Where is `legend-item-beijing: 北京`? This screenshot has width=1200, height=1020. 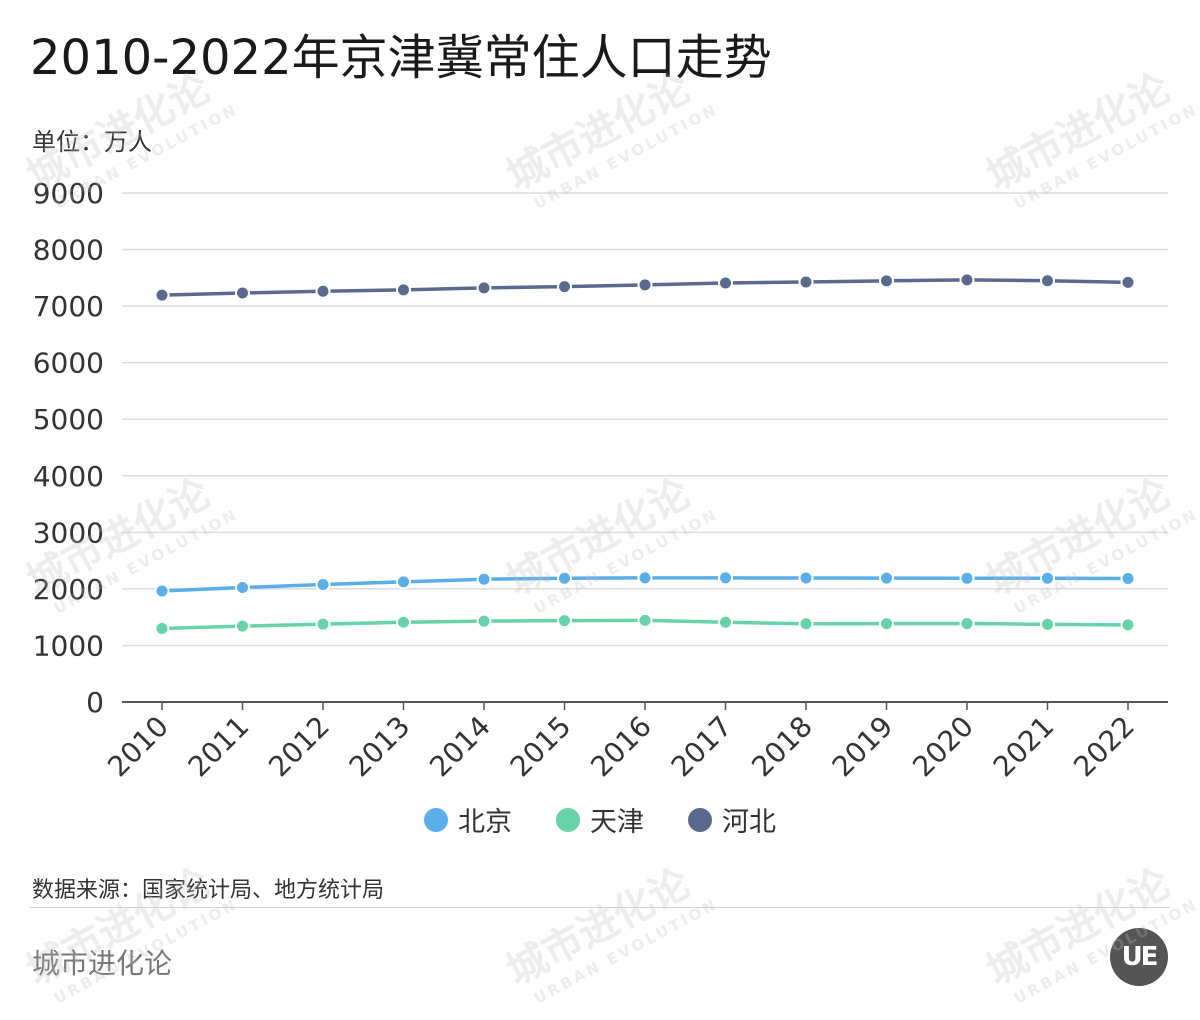 legend-item-beijing: 北京 is located at coordinates (468, 819).